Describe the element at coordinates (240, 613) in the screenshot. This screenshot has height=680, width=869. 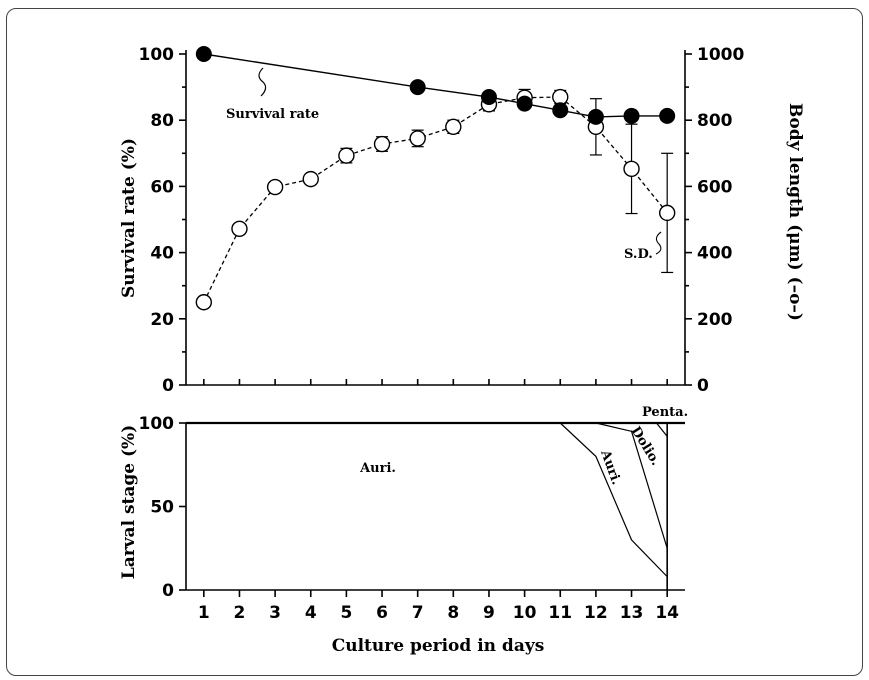
I see `x-tick-label: 2` at that location.